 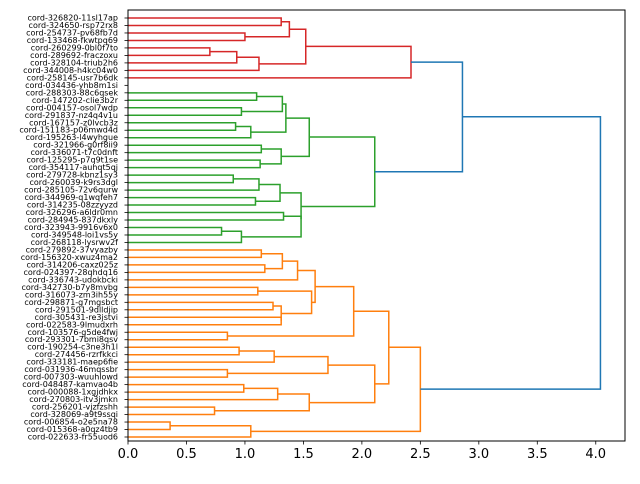 I want to click on leaf-label: cord-291837-nz4q4v1u, so click(x=71, y=115).